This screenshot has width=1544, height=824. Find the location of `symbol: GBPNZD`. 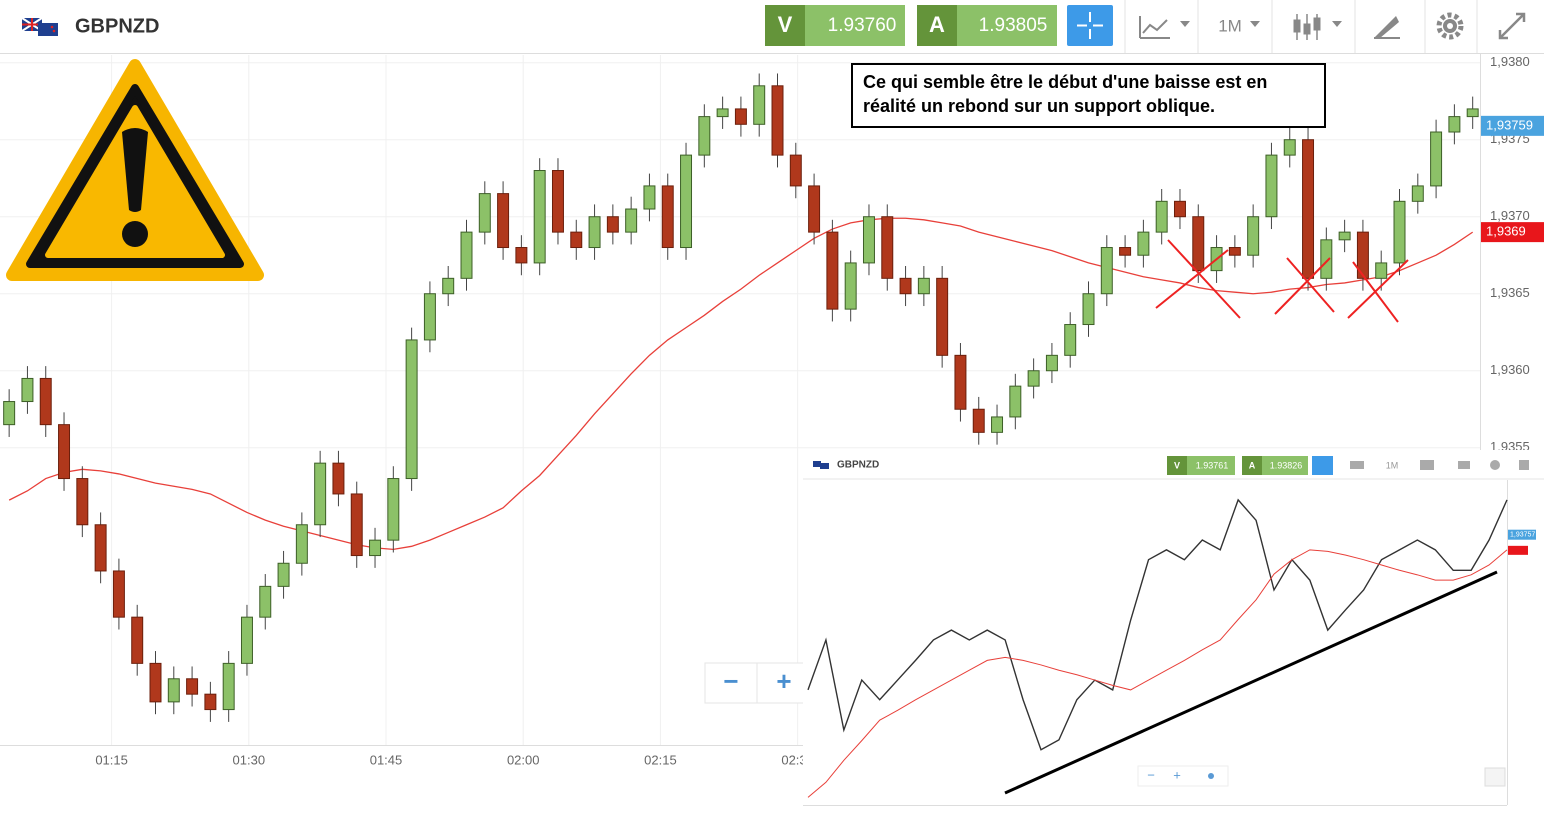

symbol: GBPNZD is located at coordinates (117, 26).